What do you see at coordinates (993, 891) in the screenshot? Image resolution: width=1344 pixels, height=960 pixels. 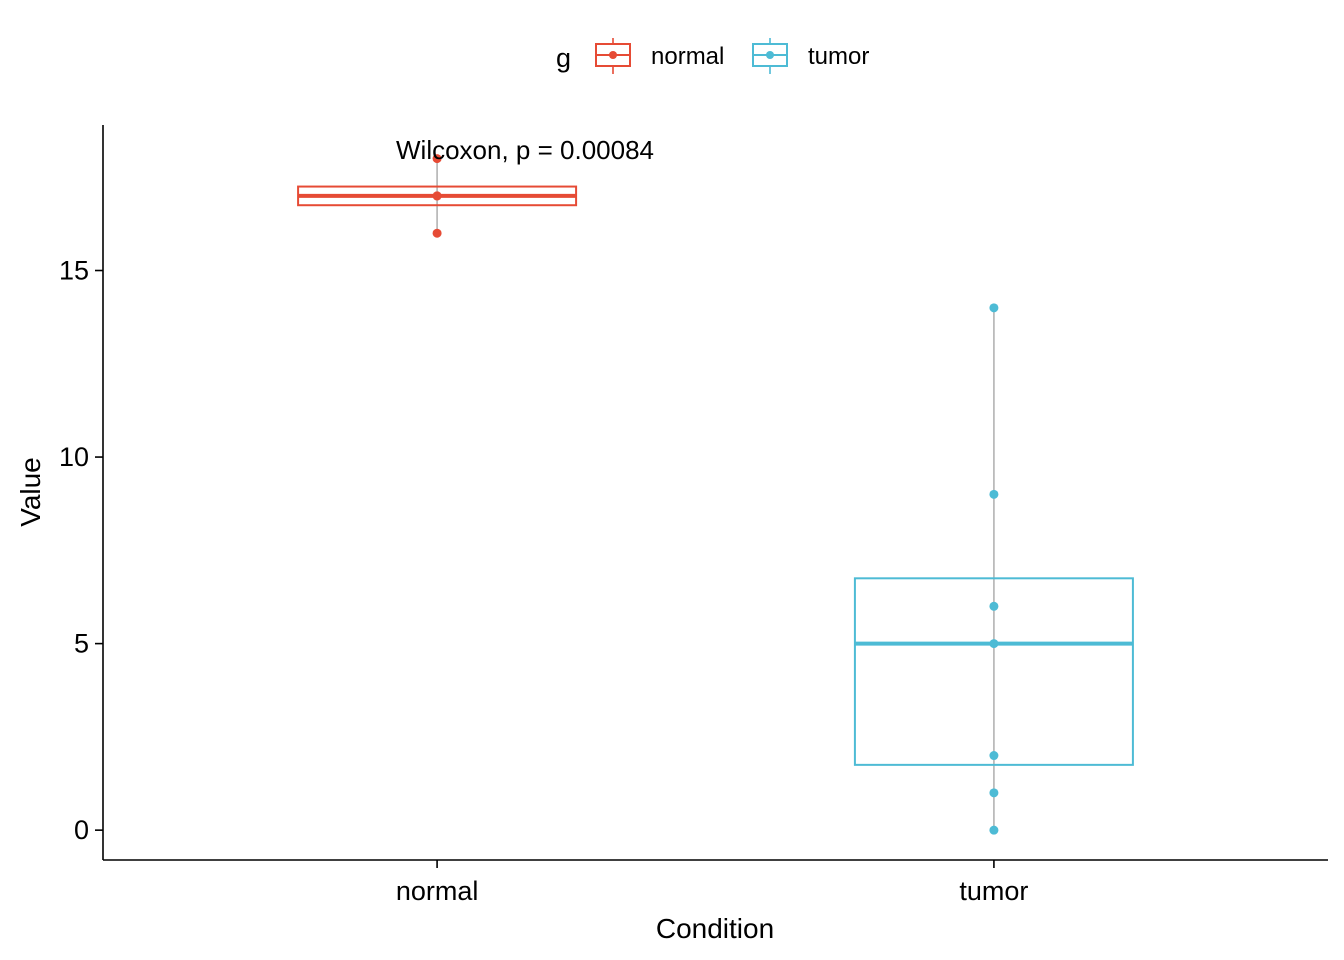 I see `x-tick-label-tumor: tumor` at bounding box center [993, 891].